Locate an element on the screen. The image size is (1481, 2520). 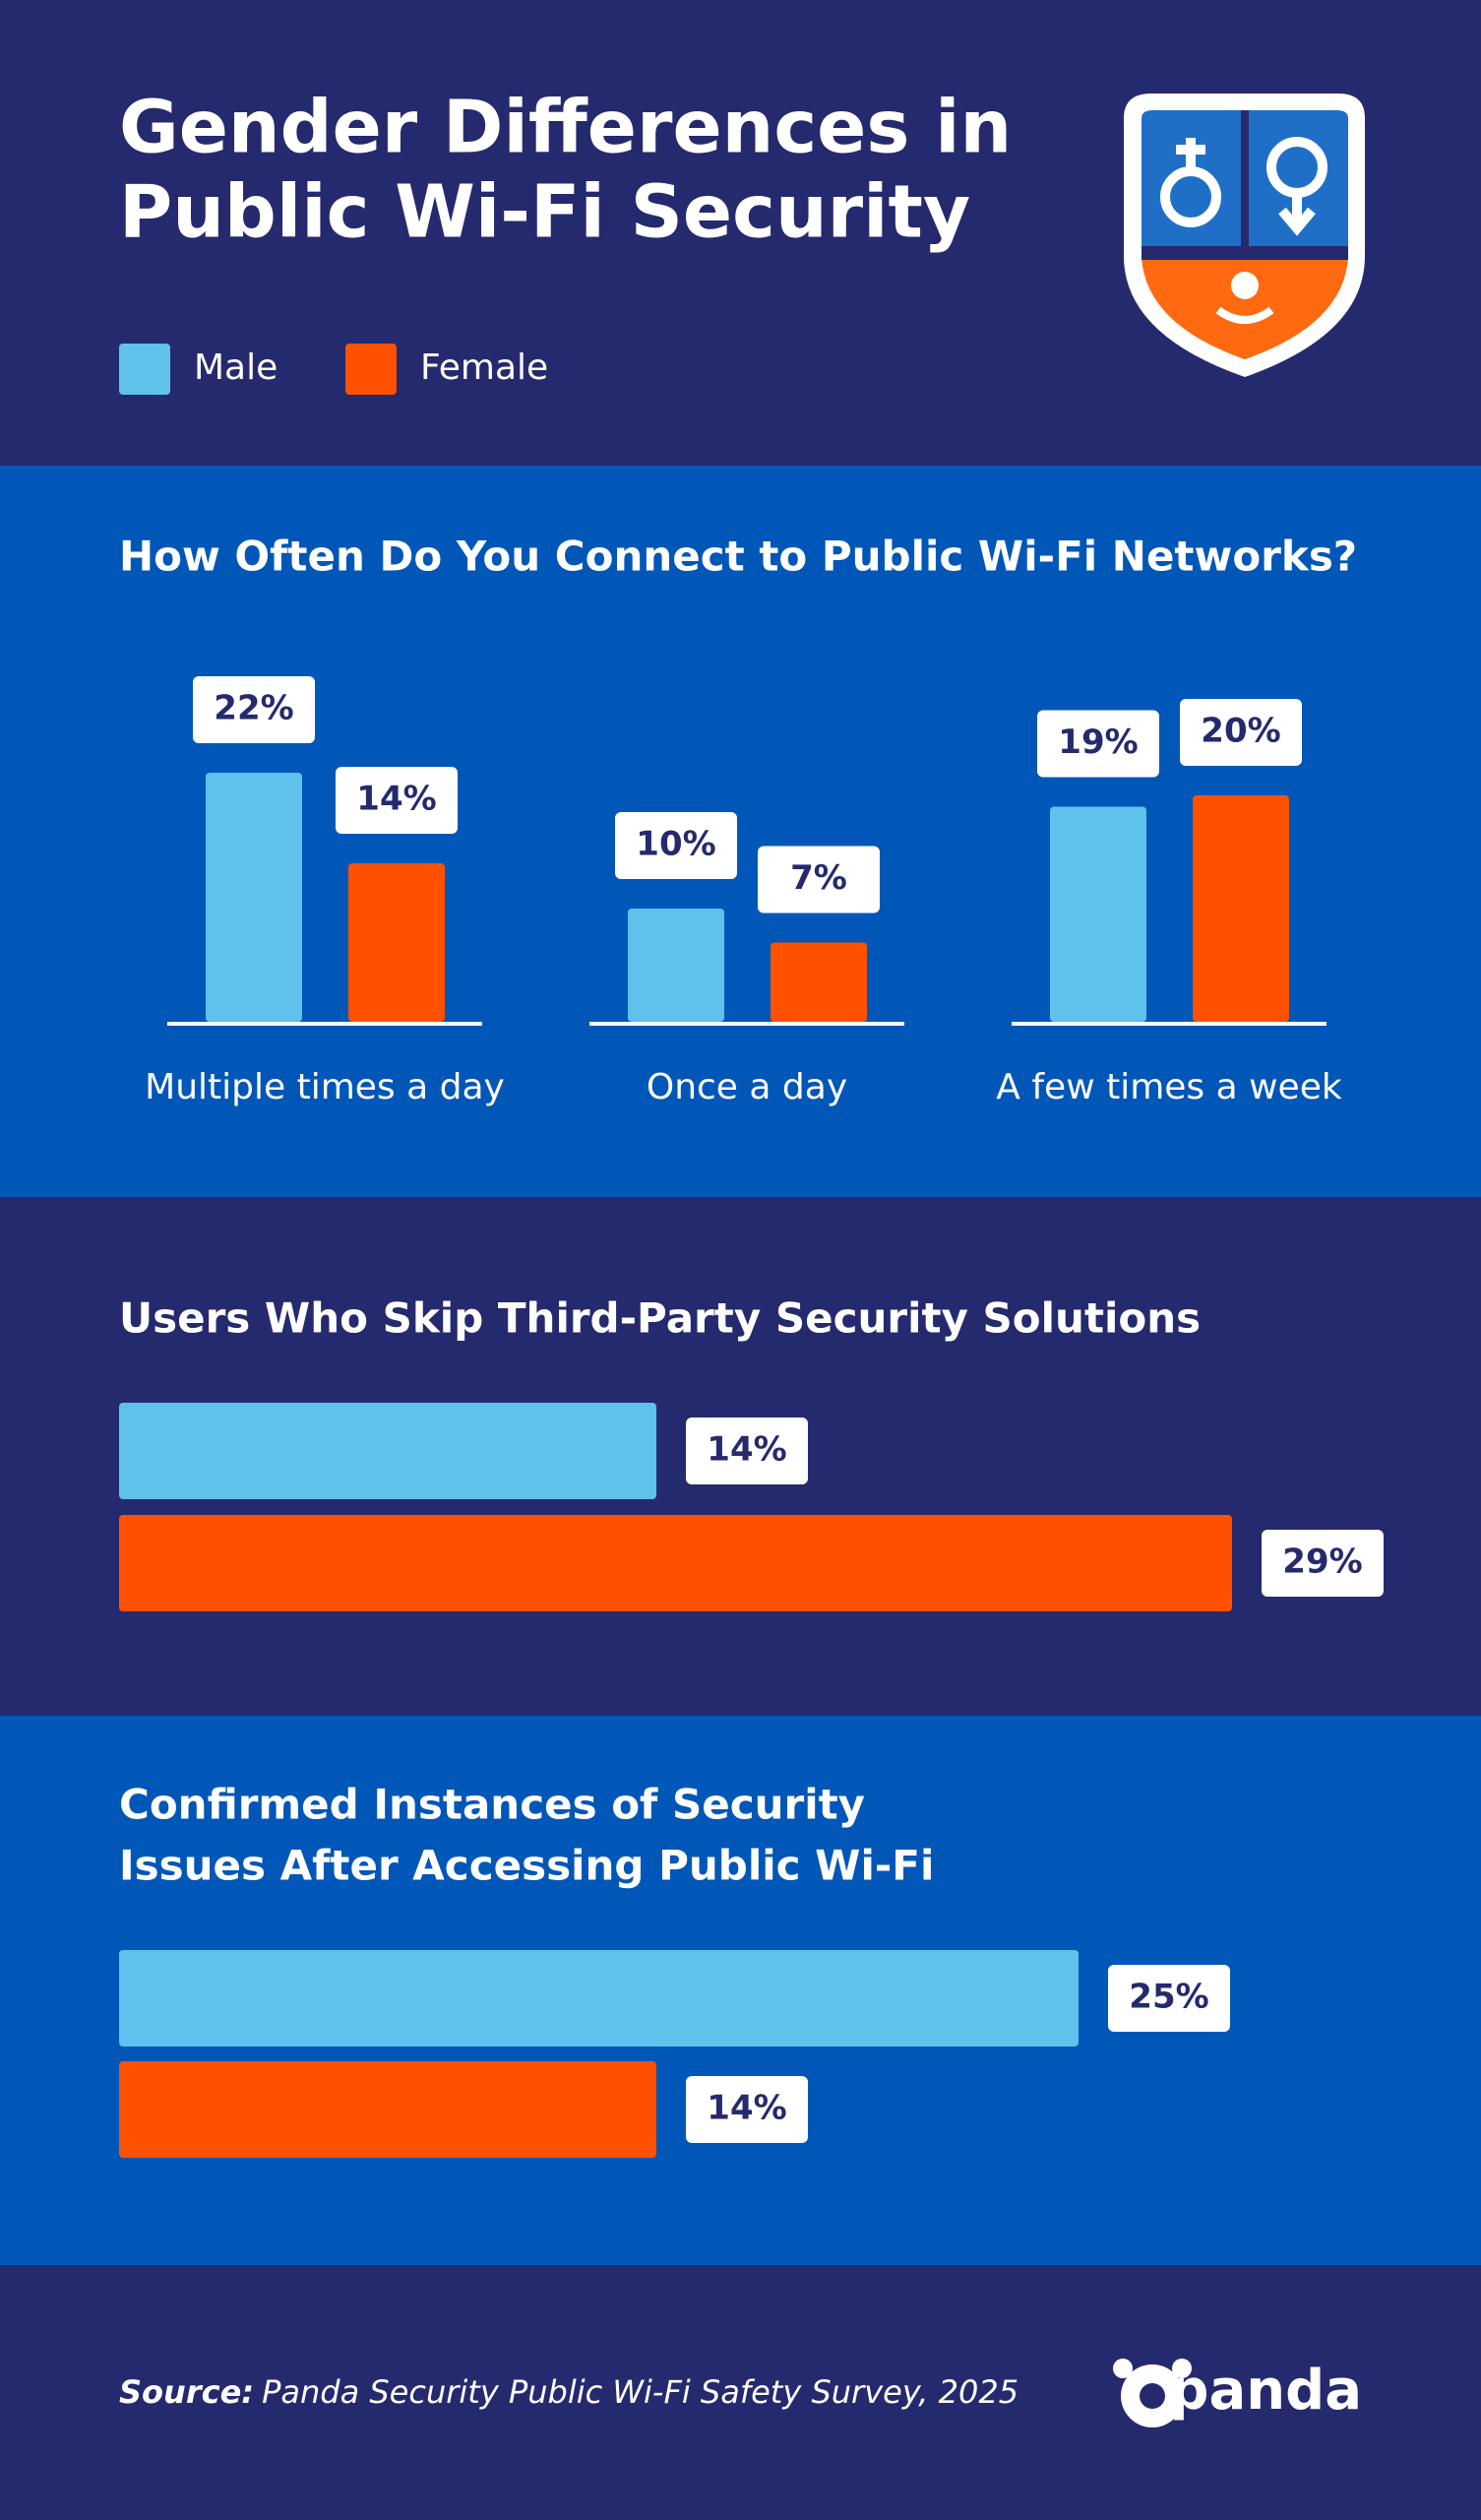
source-label: Source: is located at coordinates (186, 2392).